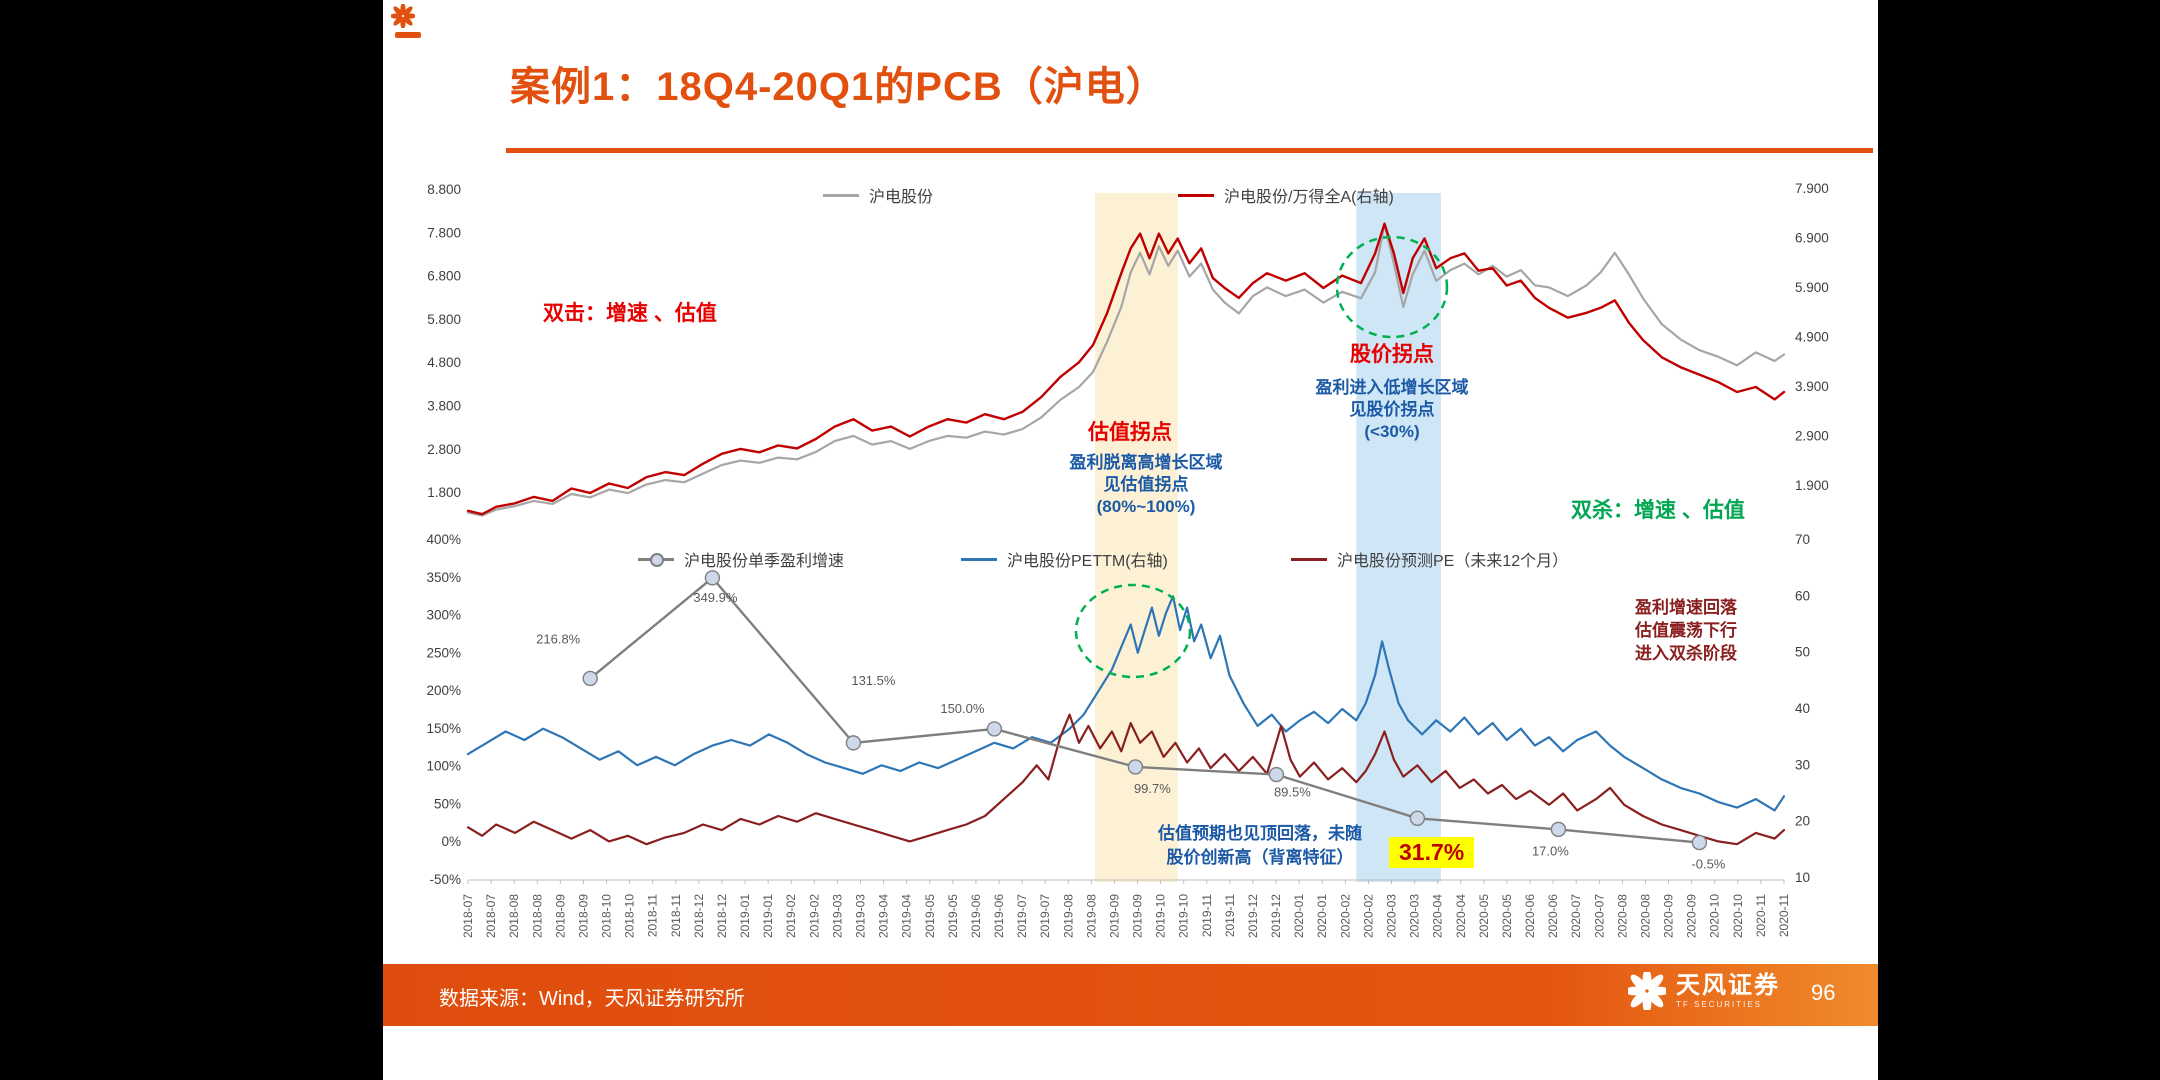 Image resolution: width=2160 pixels, height=1080 pixels. What do you see at coordinates (1599, 916) in the screenshot?
I see `x-tick-label: 2020-07` at bounding box center [1599, 916].